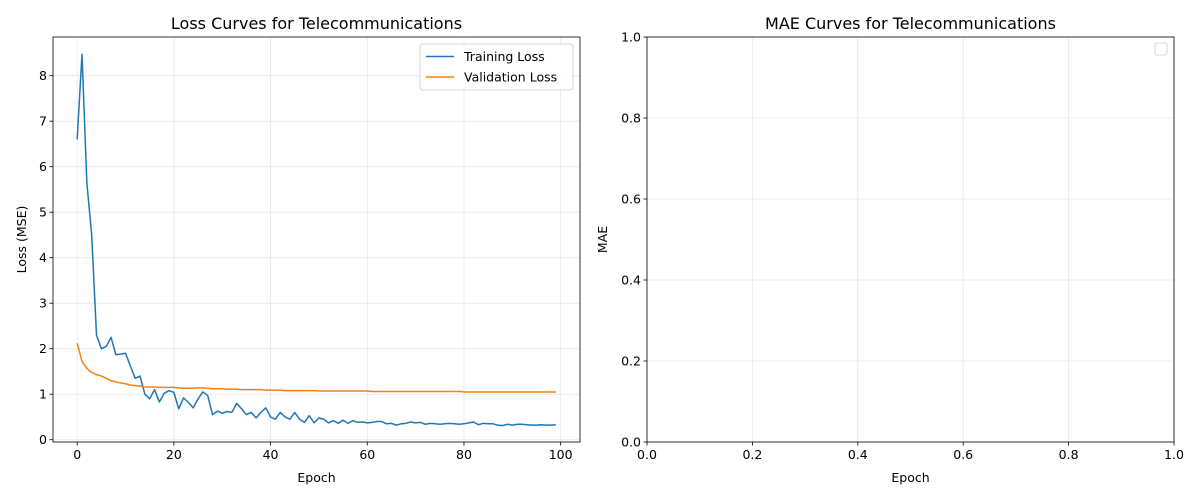 Image resolution: width=1200 pixels, height=500 pixels. What do you see at coordinates (504, 56) in the screenshot?
I see `legend-label-training-loss: Training Loss` at bounding box center [504, 56].